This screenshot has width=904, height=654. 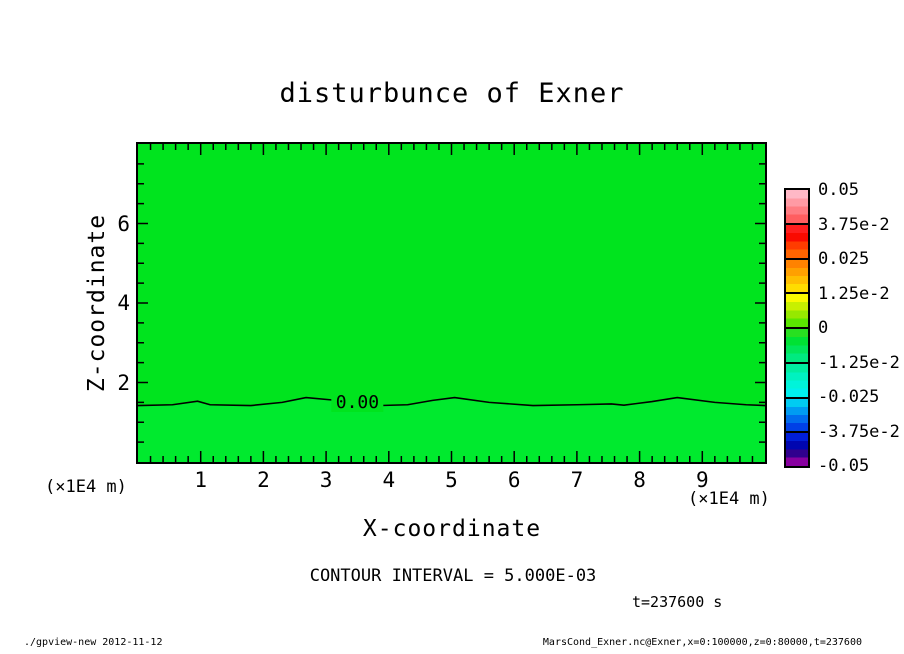 I want to click on zero-contour-value-label: 0.00, so click(x=357, y=403).